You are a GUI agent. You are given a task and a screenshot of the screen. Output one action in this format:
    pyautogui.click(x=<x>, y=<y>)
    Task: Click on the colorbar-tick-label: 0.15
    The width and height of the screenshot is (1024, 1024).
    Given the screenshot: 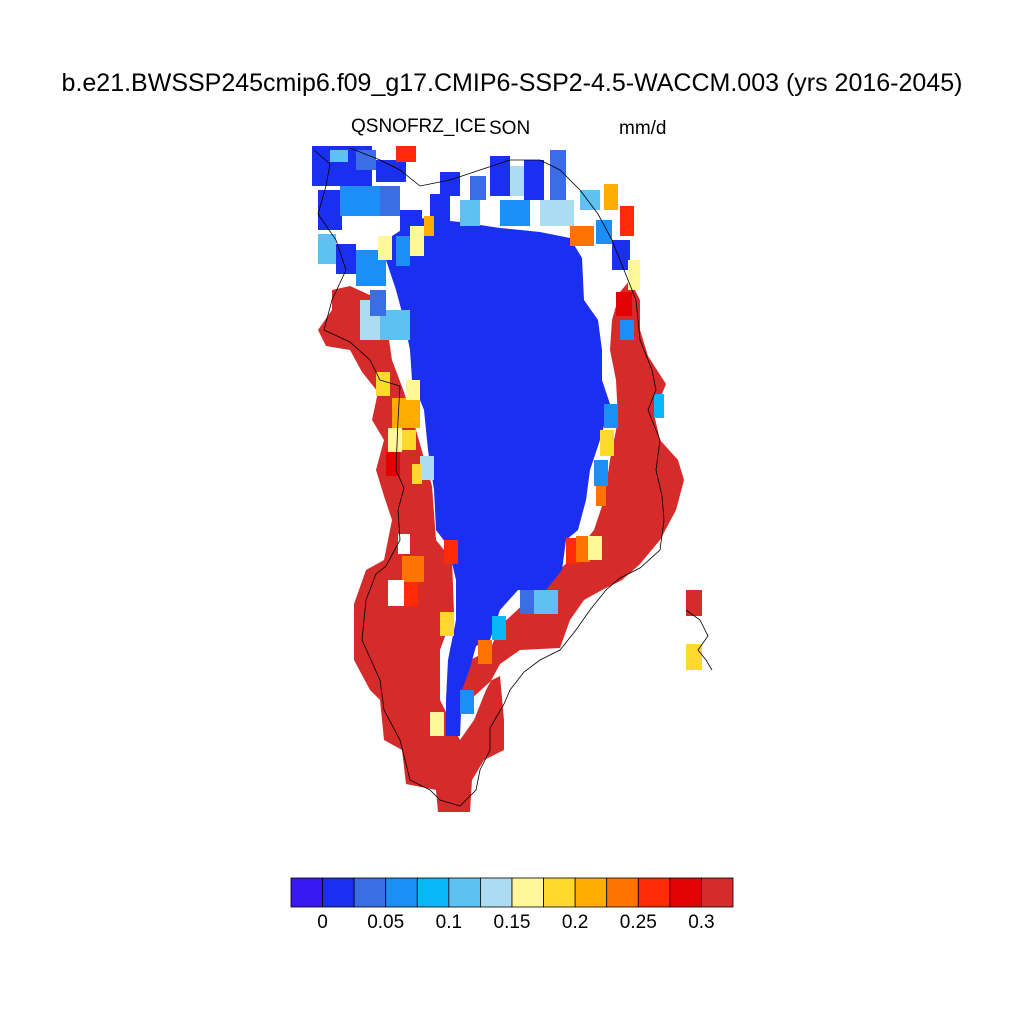 What is the action you would take?
    pyautogui.click(x=512, y=922)
    